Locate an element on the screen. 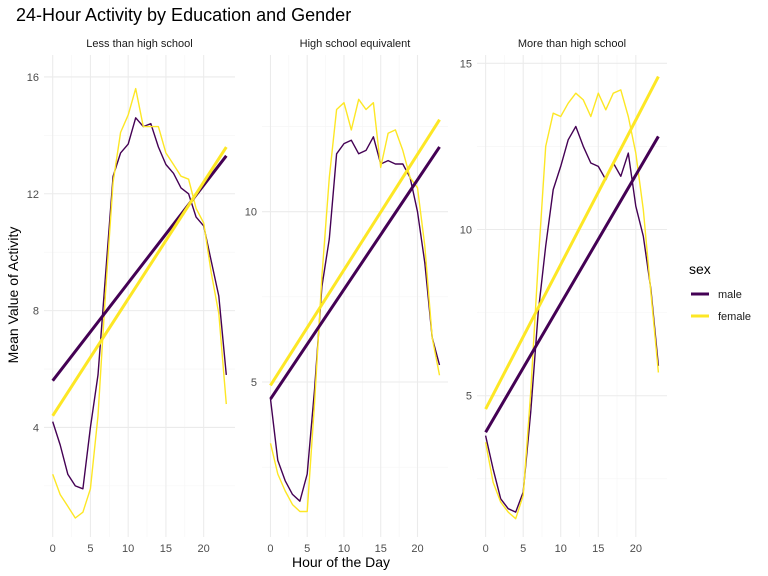 Image resolution: width=768 pixels, height=576 pixels. legend-label-female: female is located at coordinates (734, 317).